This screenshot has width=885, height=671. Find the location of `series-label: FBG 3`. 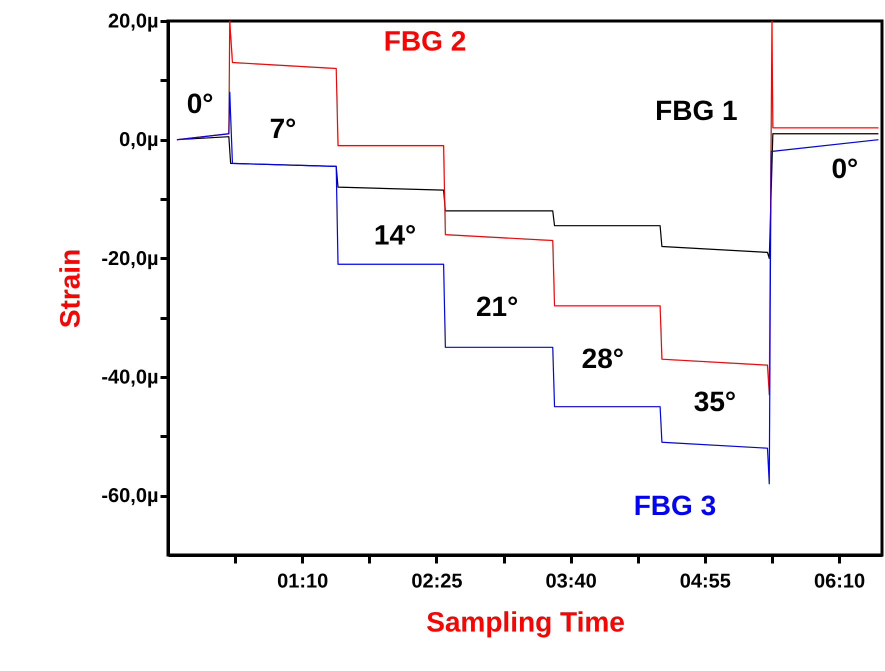

series-label: FBG 3 is located at coordinates (675, 505).